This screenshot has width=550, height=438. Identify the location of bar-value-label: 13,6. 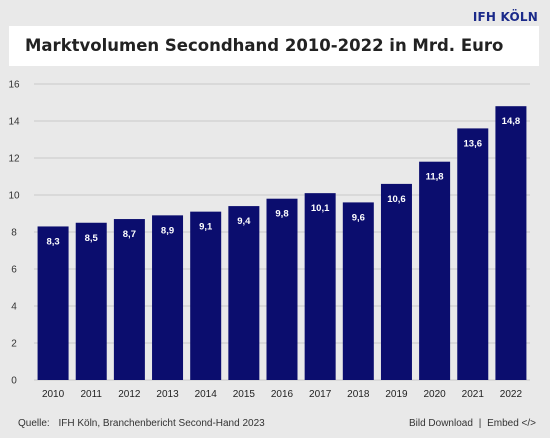
(473, 143).